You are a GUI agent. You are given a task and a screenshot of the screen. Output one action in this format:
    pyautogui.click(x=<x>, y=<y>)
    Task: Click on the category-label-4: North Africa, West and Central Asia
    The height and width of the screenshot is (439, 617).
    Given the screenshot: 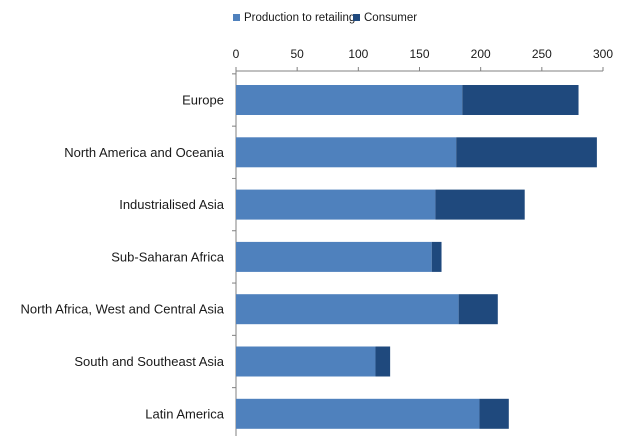 What is the action you would take?
    pyautogui.click(x=122, y=309)
    